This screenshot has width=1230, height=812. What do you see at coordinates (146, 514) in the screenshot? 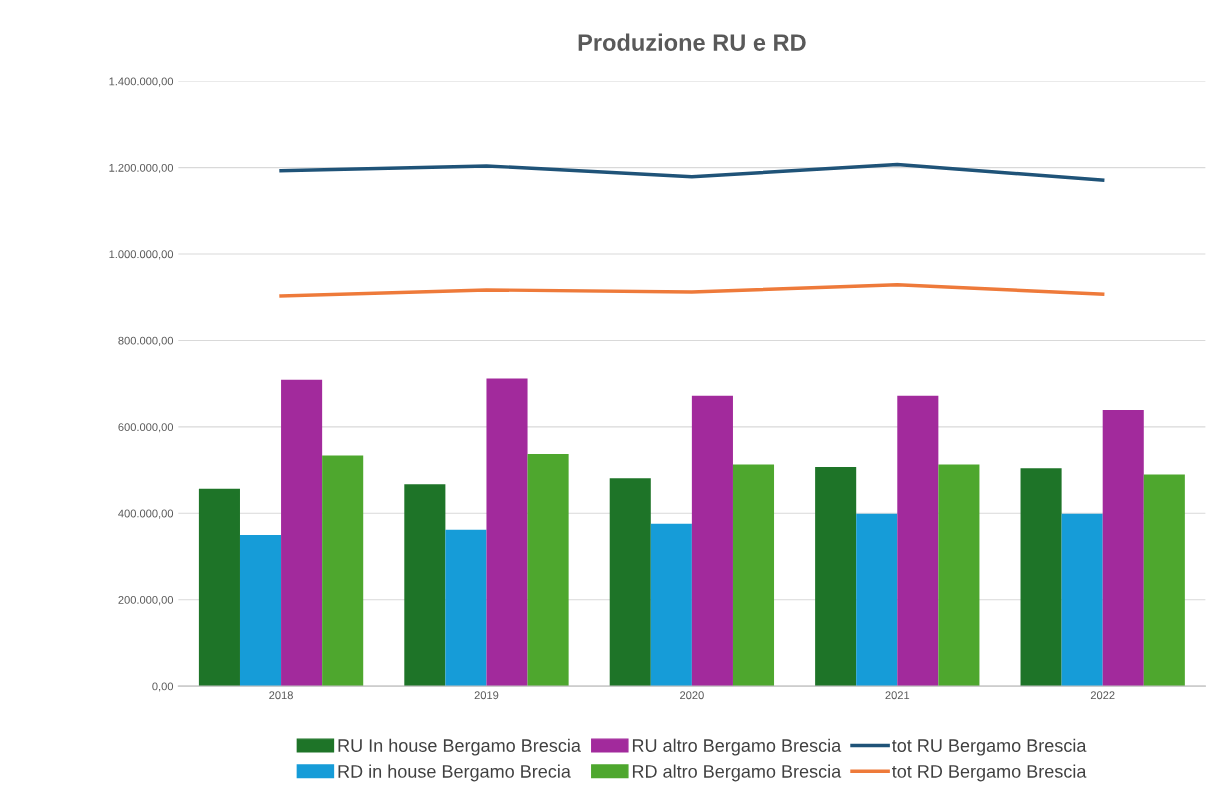
I see `y-tick-label: 400.000,00` at bounding box center [146, 514].